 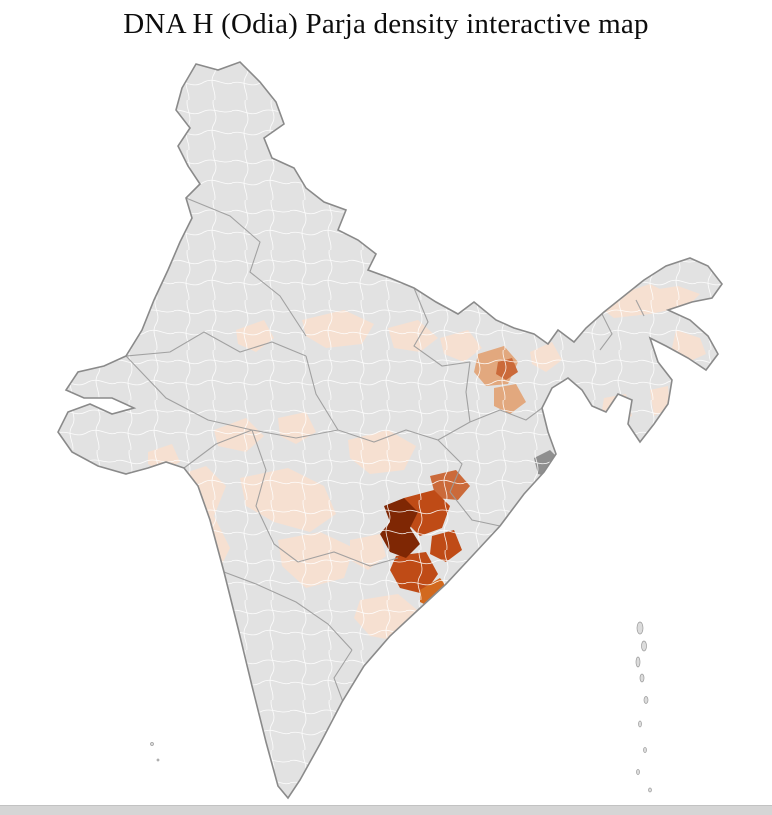 What do you see at coordinates (401, 707) in the screenshot?
I see `island-districts` at bounding box center [401, 707].